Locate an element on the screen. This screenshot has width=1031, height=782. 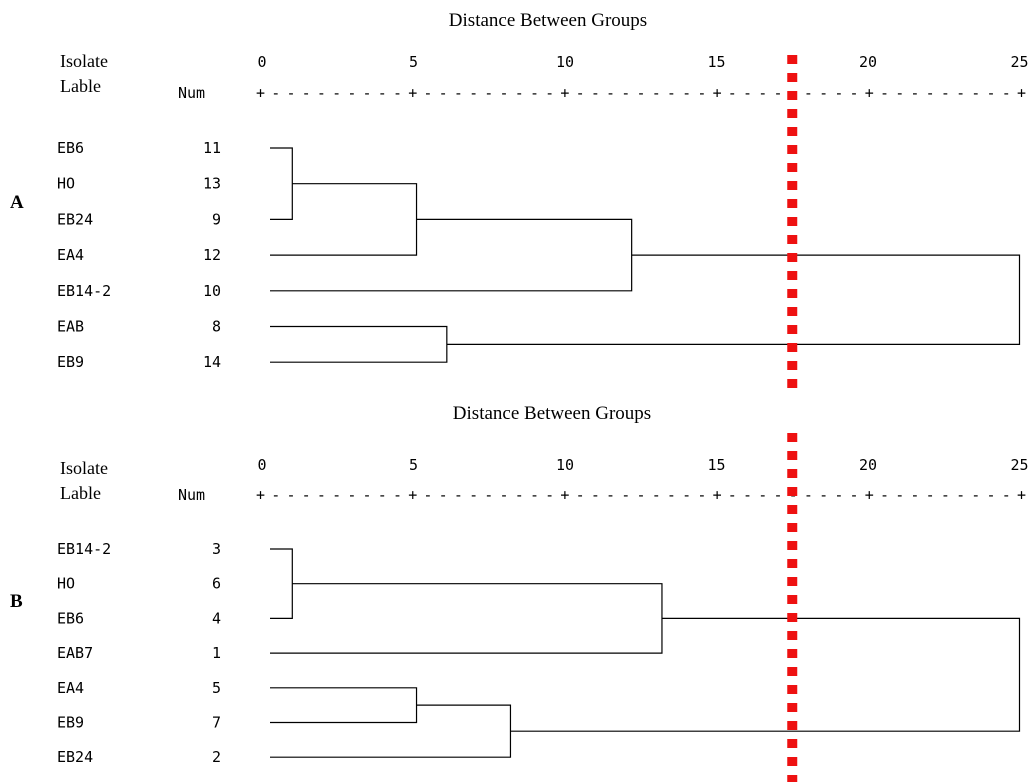
panel-a-scale-tick: 10 is located at coordinates (565, 62).